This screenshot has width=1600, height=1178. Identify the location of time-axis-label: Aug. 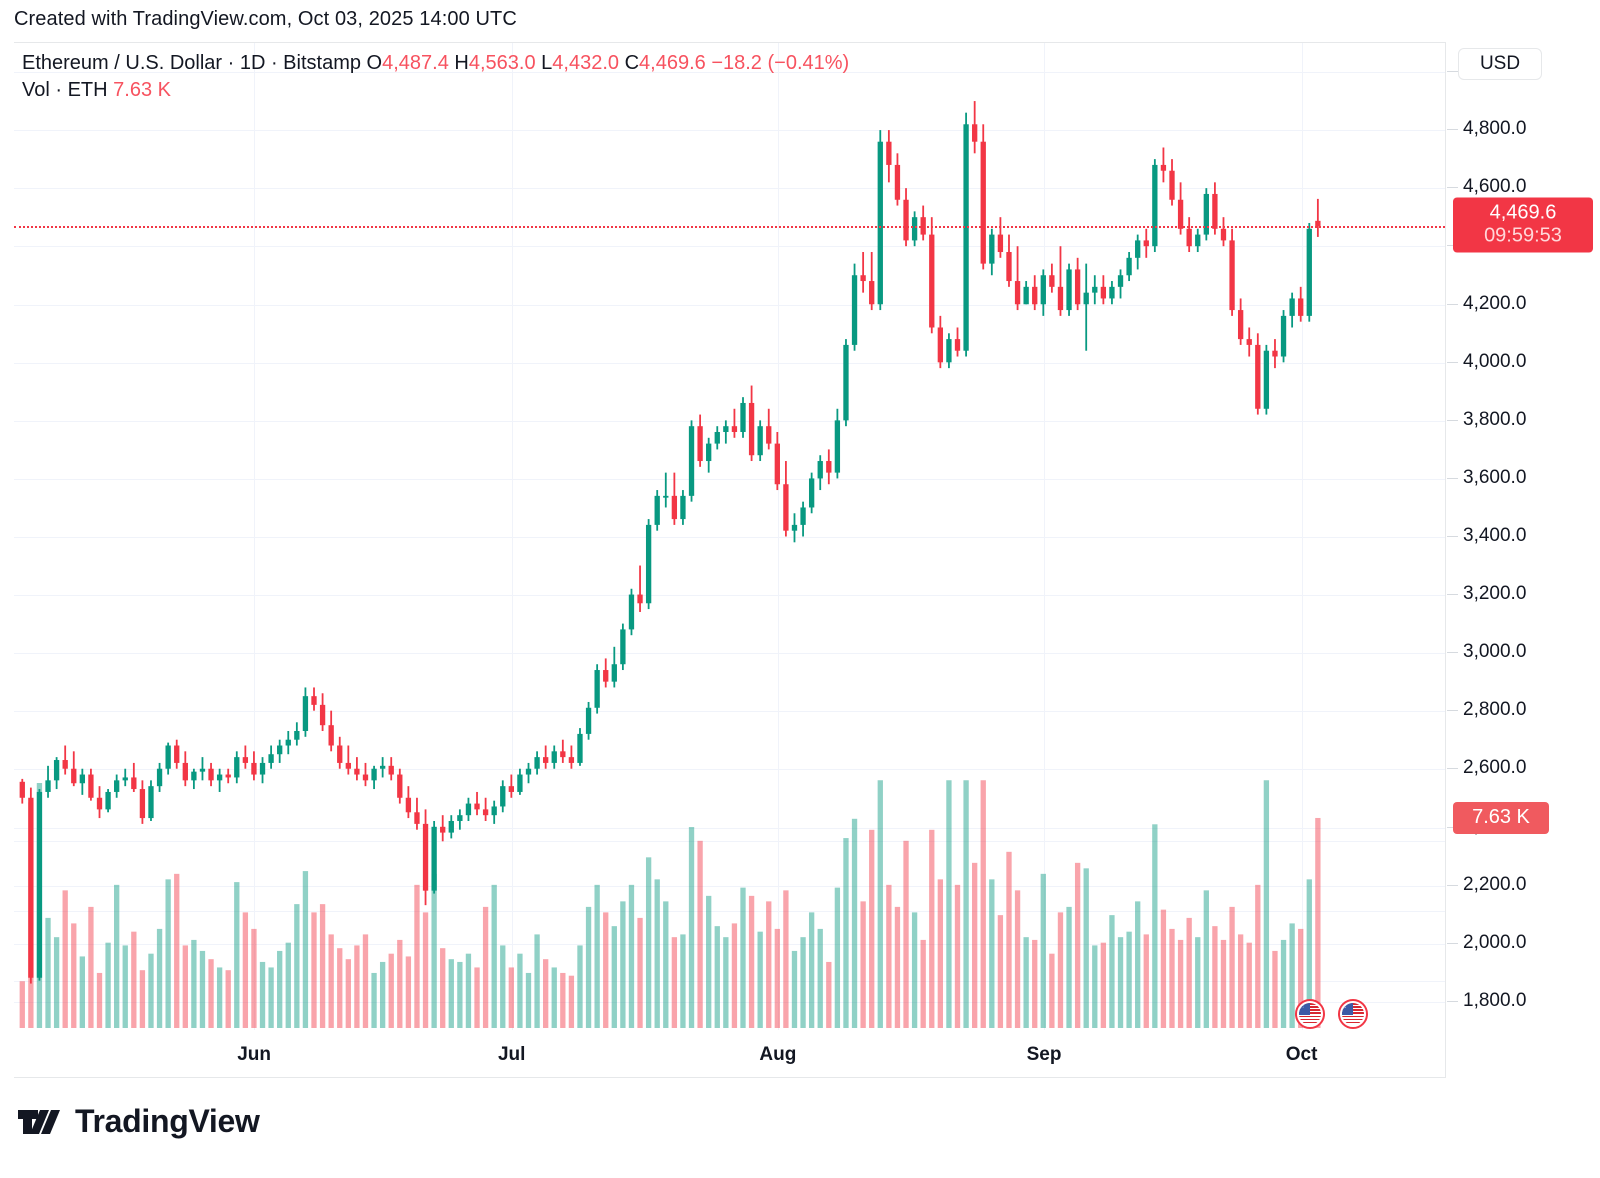
(778, 1054).